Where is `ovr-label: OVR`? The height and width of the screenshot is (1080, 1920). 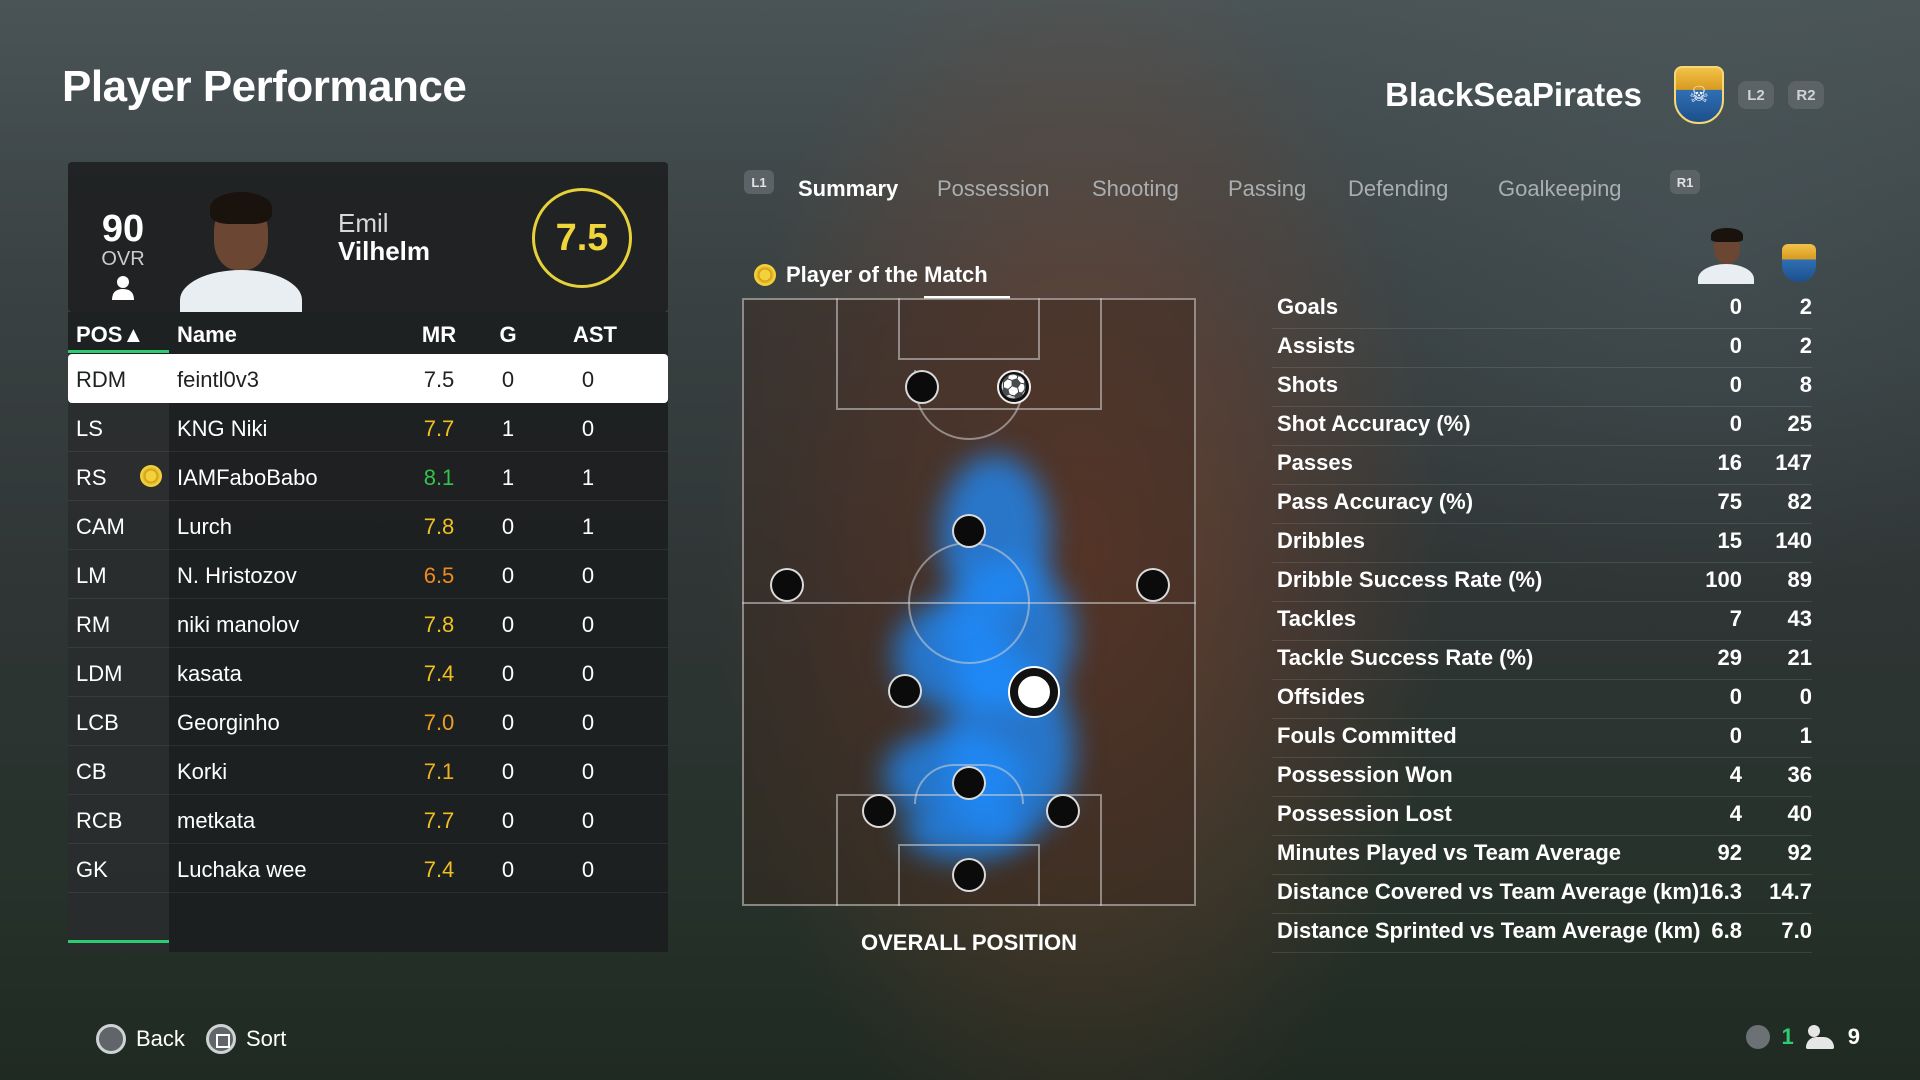
ovr-label: OVR is located at coordinates (123, 259).